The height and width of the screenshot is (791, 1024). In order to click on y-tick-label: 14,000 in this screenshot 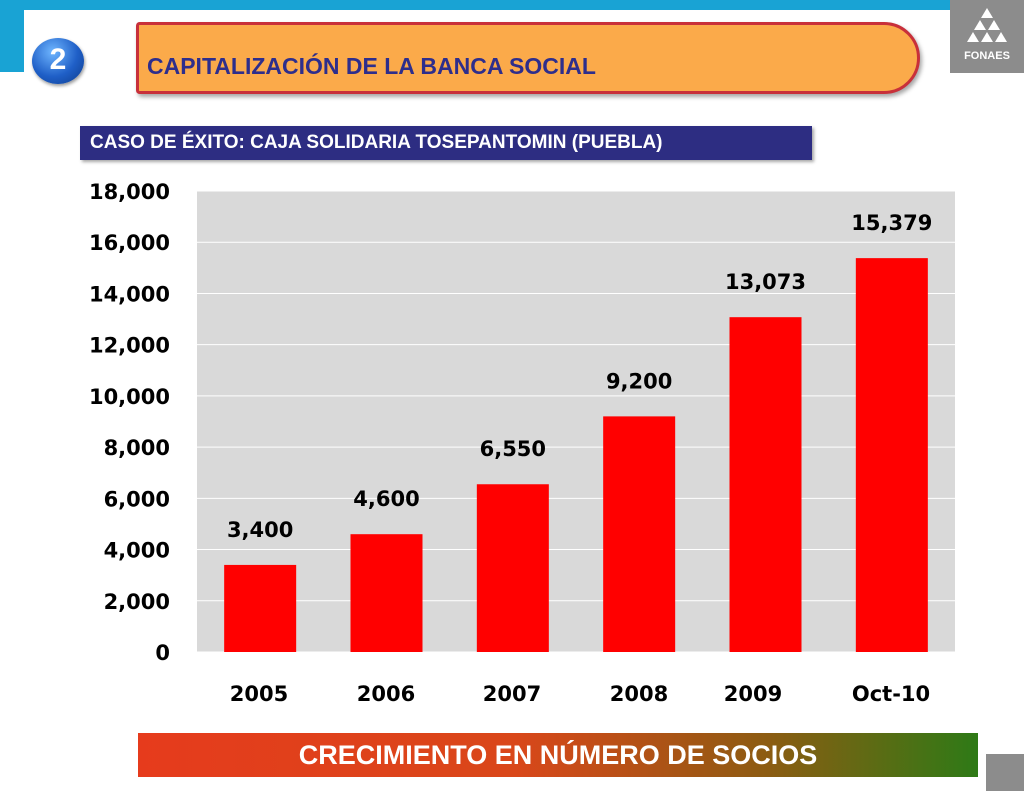, I will do `click(129, 294)`.